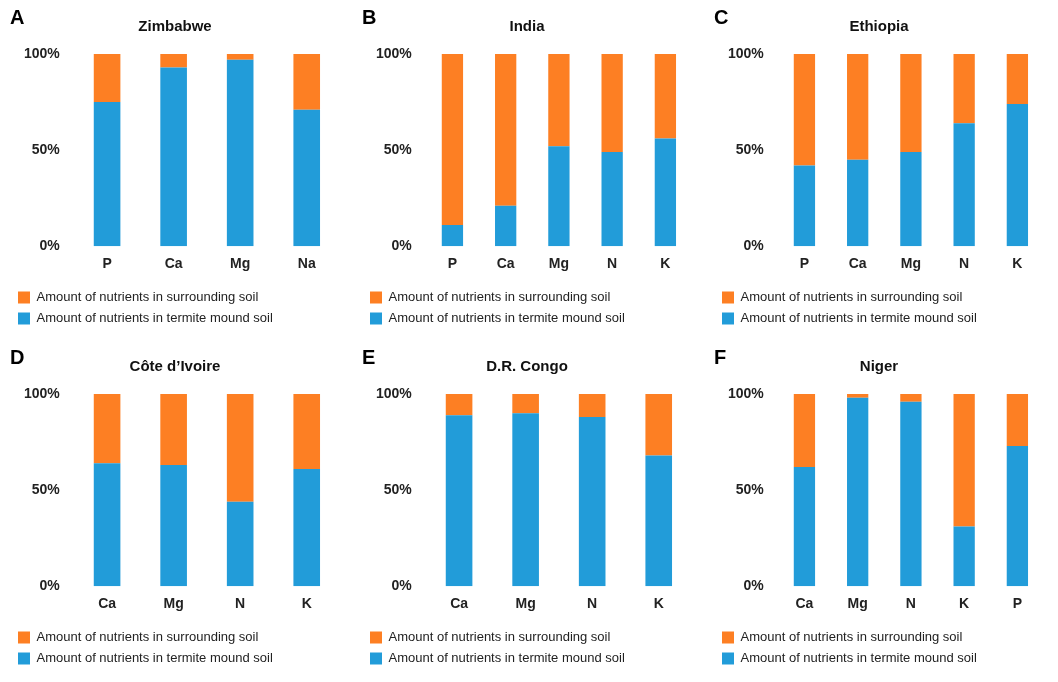  Describe the element at coordinates (720, 356) in the screenshot. I see `text: F` at that location.